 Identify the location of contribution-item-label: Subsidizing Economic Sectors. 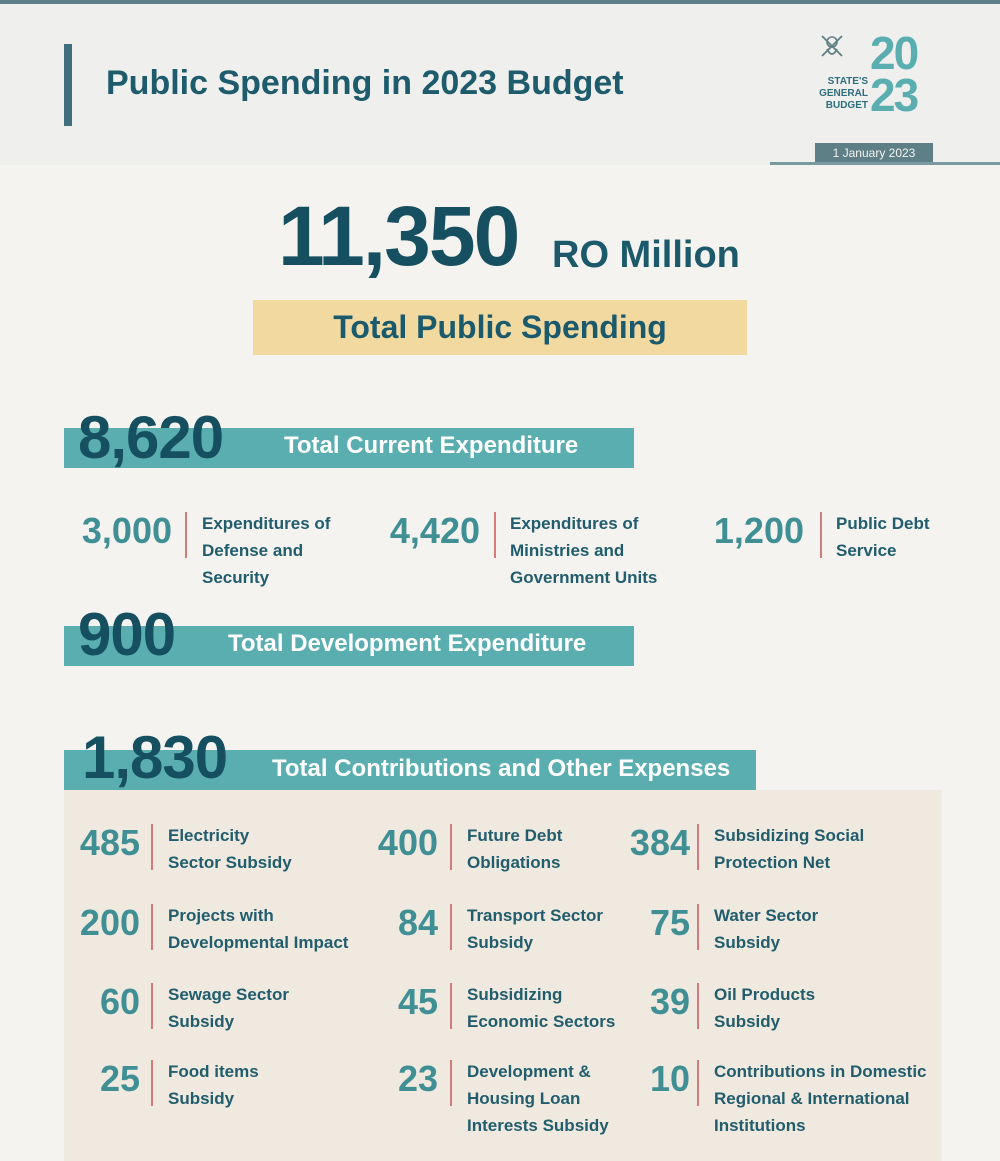
(541, 1008).